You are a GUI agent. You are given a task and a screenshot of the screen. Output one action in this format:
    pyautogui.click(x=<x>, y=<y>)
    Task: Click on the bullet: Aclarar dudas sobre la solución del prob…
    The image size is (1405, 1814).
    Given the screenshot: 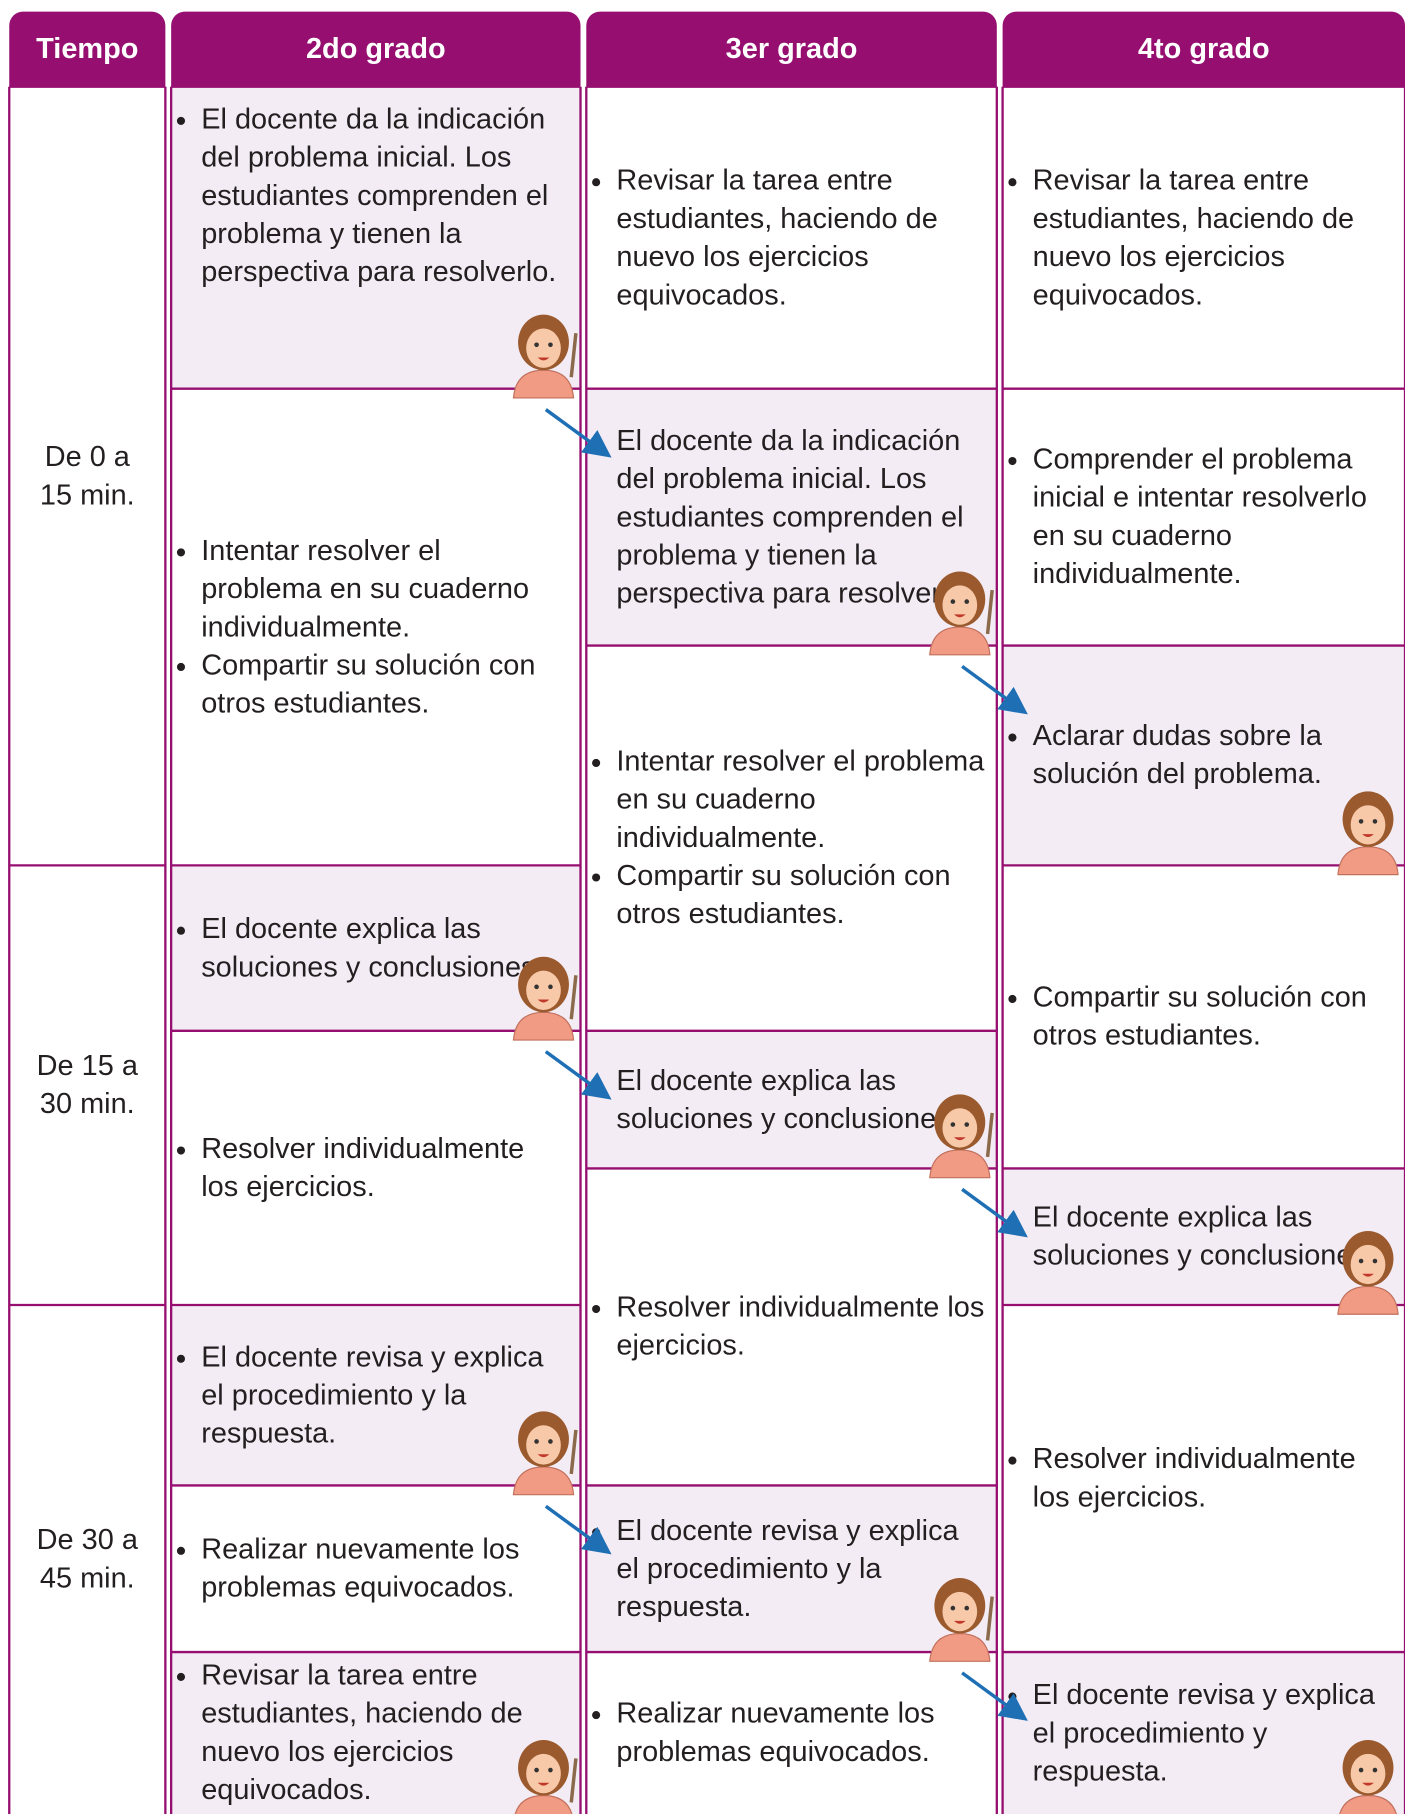 What is the action you would take?
    pyautogui.click(x=1213, y=755)
    